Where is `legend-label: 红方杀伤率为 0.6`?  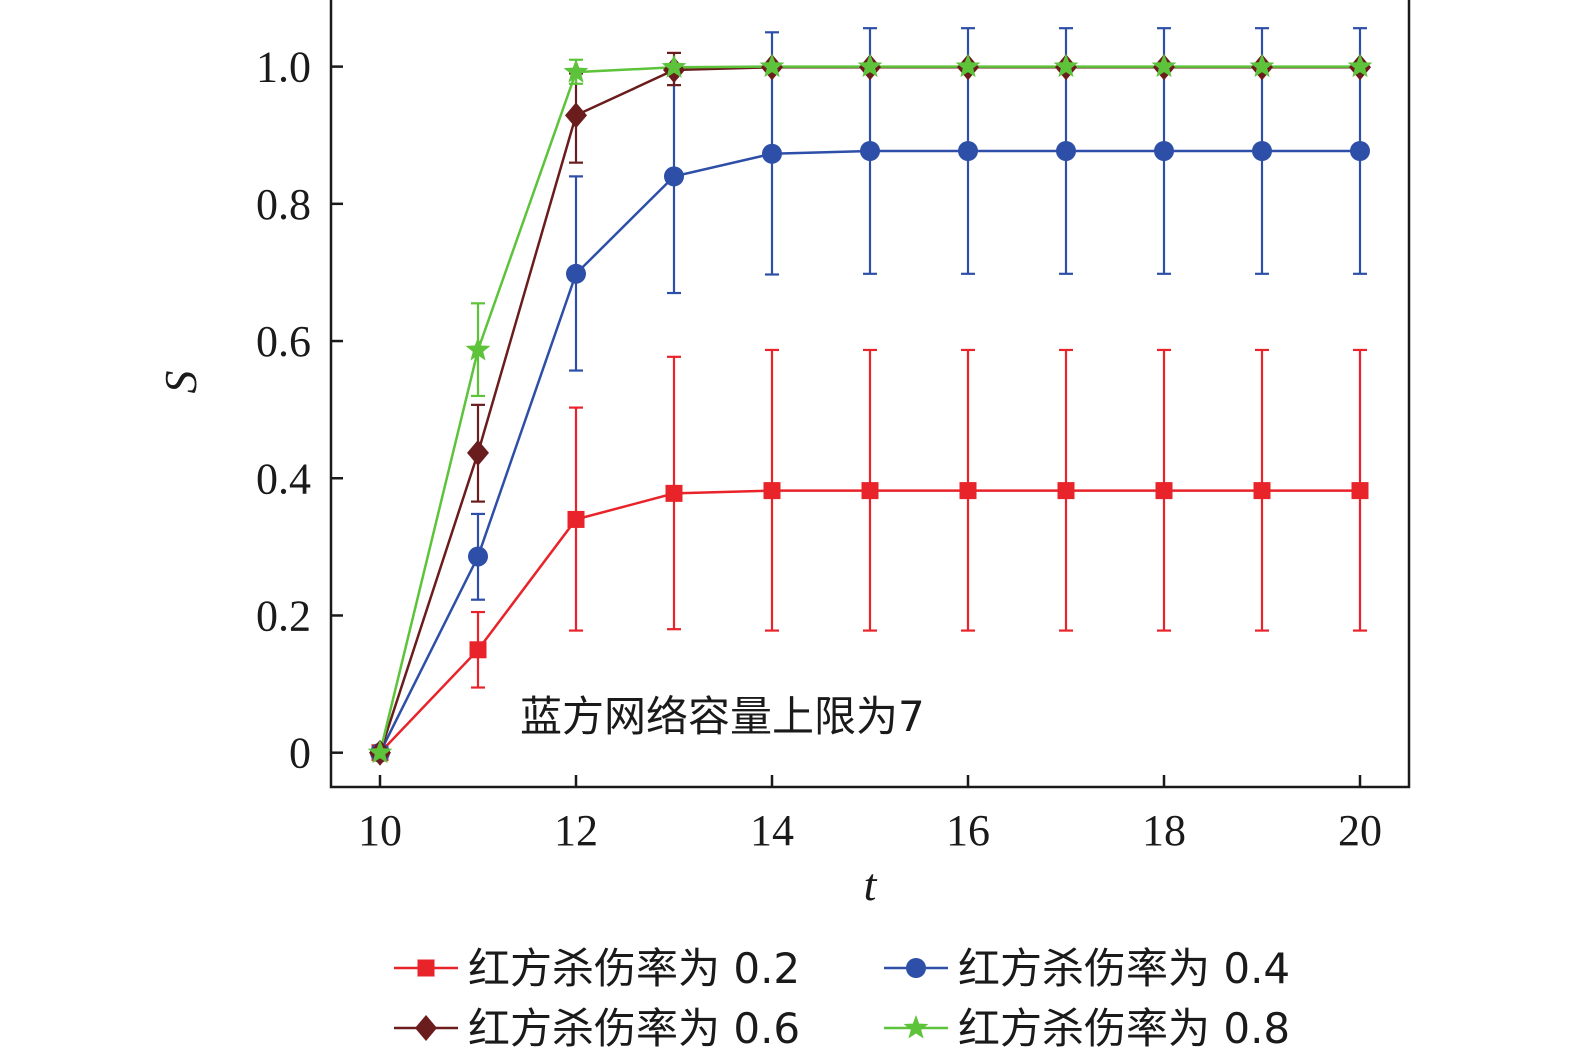 legend-label: 红方杀伤率为 0.6 is located at coordinates (634, 1028).